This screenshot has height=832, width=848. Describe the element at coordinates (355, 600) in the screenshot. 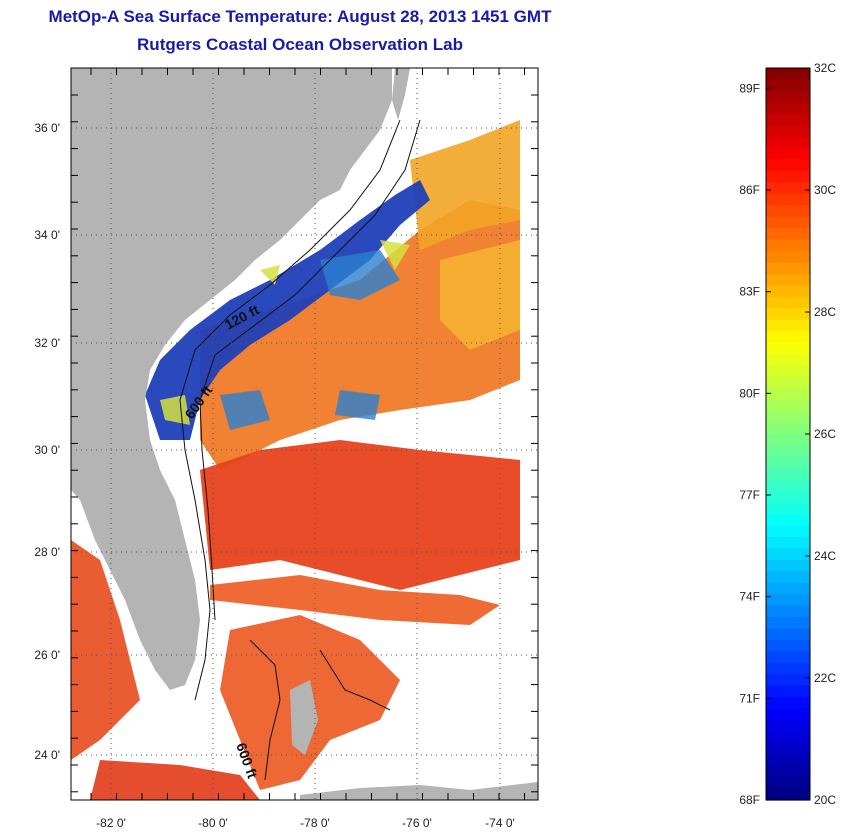

I see `sst-hot-band-south` at that location.